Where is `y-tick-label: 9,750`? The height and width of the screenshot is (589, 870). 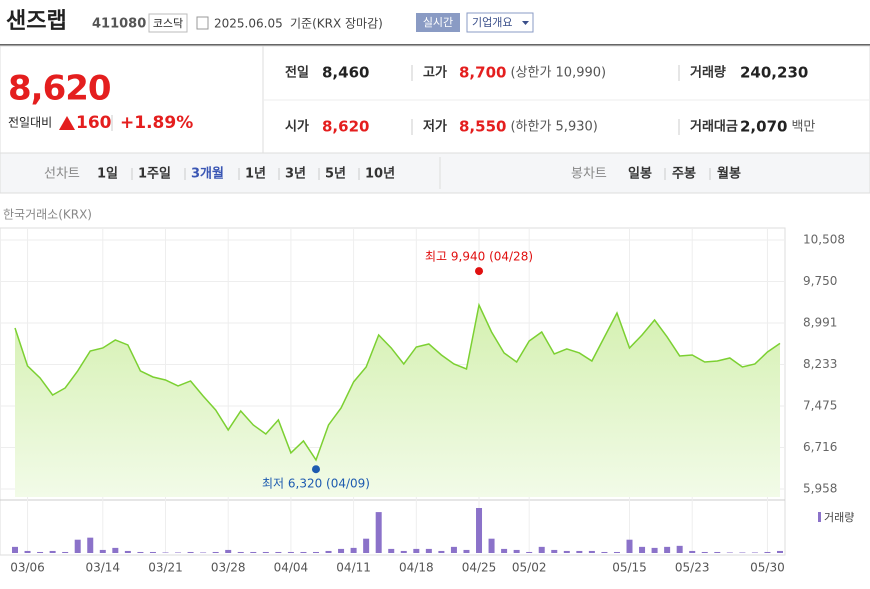 y-tick-label: 9,750 is located at coordinates (820, 281).